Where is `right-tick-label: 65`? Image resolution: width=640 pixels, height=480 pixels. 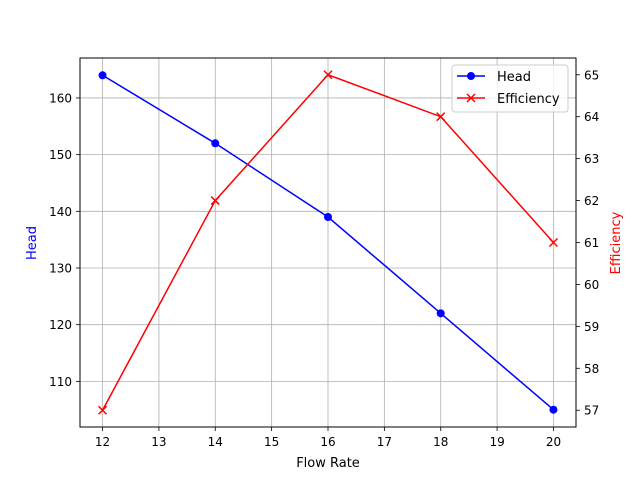
right-tick-label: 65 is located at coordinates (591, 75).